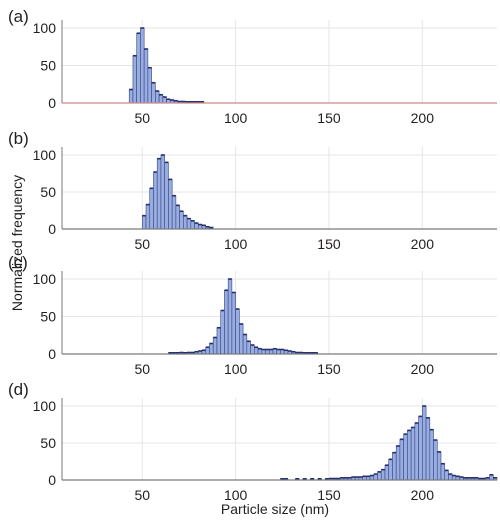 This screenshot has width=500, height=529. I want to click on panel-label: (a), so click(18, 16).